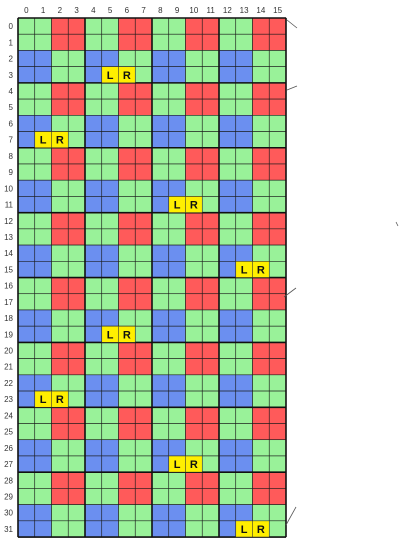  Describe the element at coordinates (11, 107) in the screenshot. I see `row-label: 5` at that location.